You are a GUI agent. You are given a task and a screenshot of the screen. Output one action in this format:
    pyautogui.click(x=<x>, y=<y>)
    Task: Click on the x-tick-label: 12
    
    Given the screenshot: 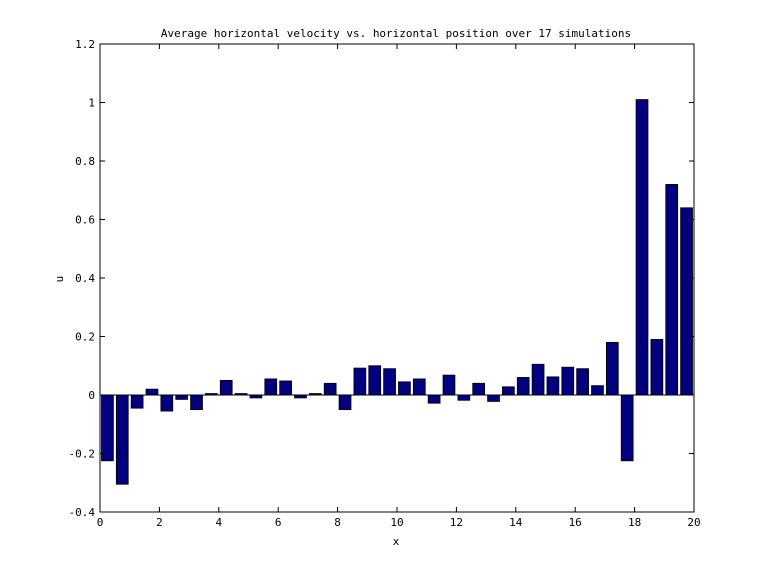 What is the action you would take?
    pyautogui.click(x=456, y=522)
    